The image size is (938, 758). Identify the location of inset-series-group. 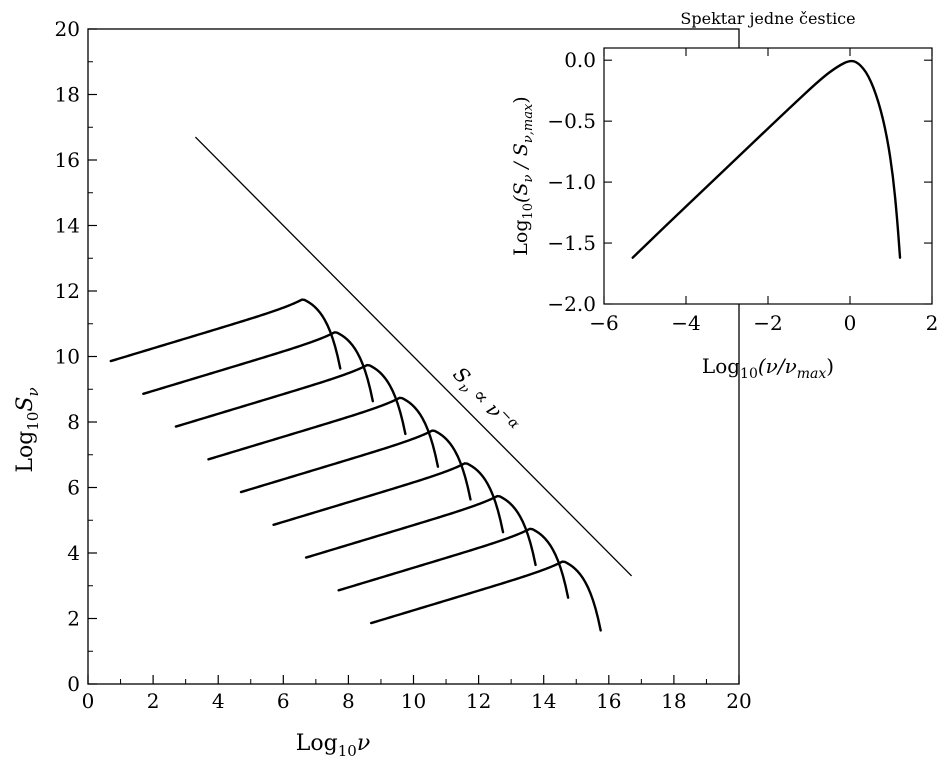
(766, 159).